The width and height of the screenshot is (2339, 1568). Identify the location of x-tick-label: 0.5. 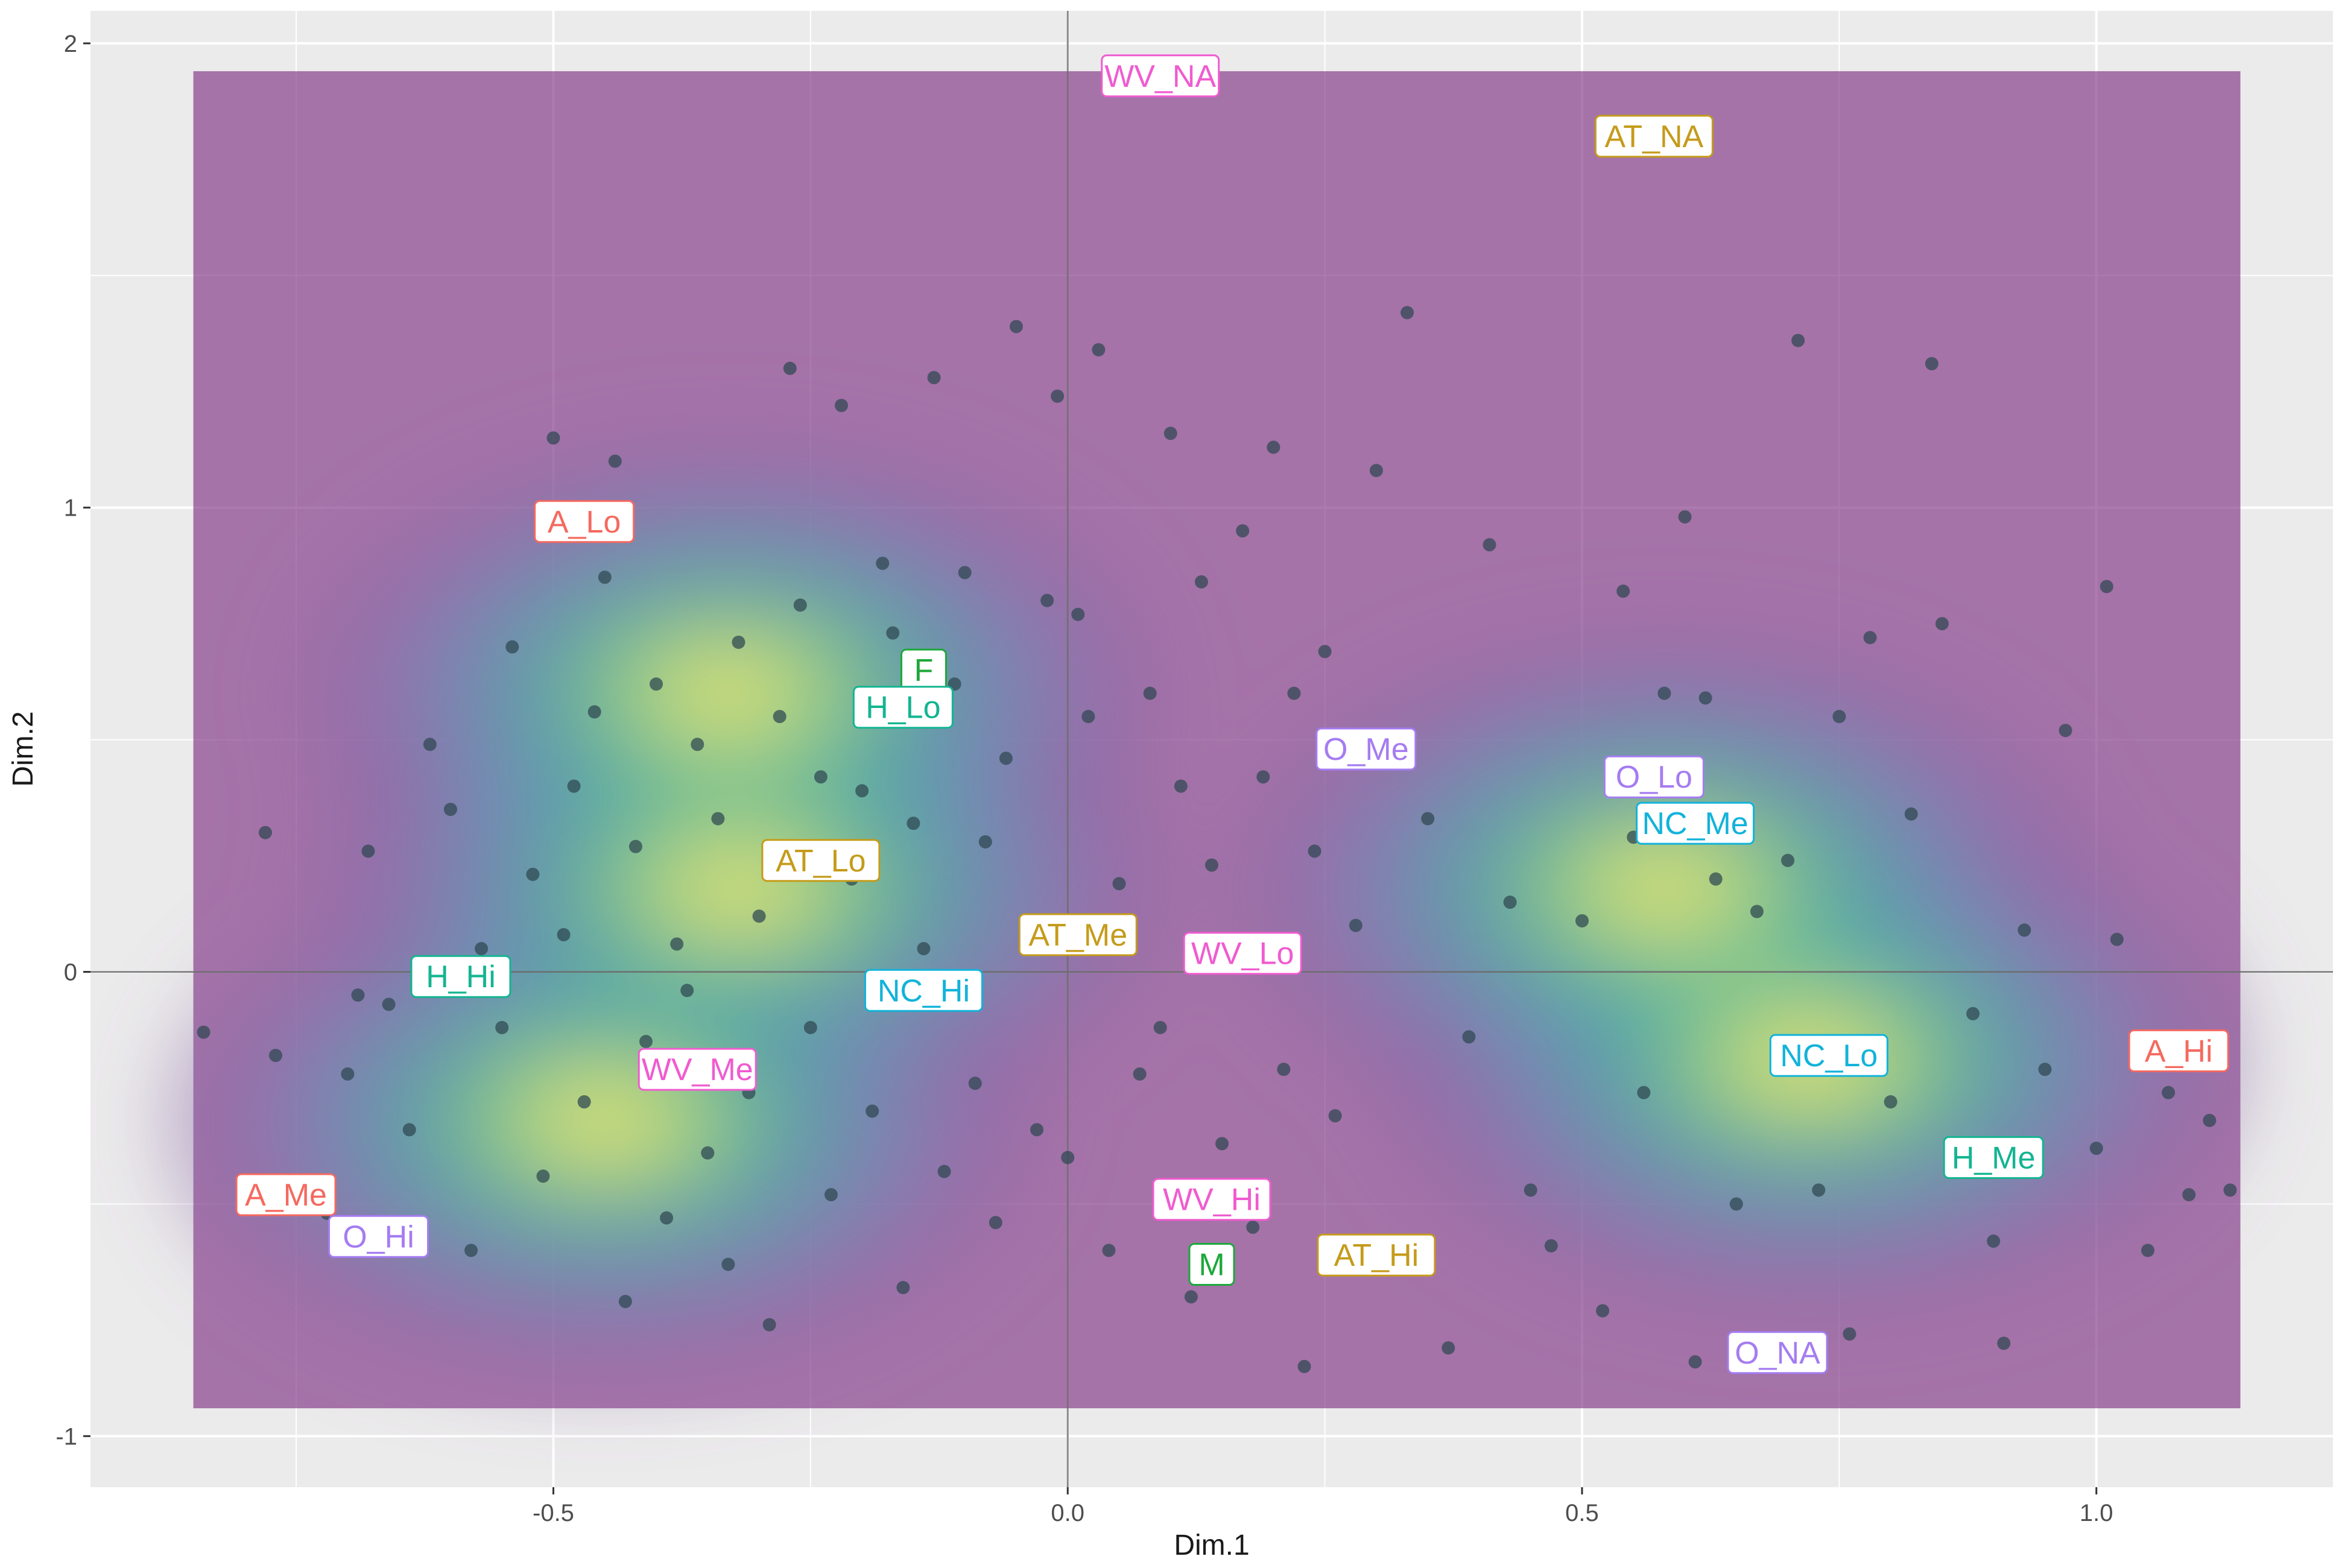
(1582, 1513).